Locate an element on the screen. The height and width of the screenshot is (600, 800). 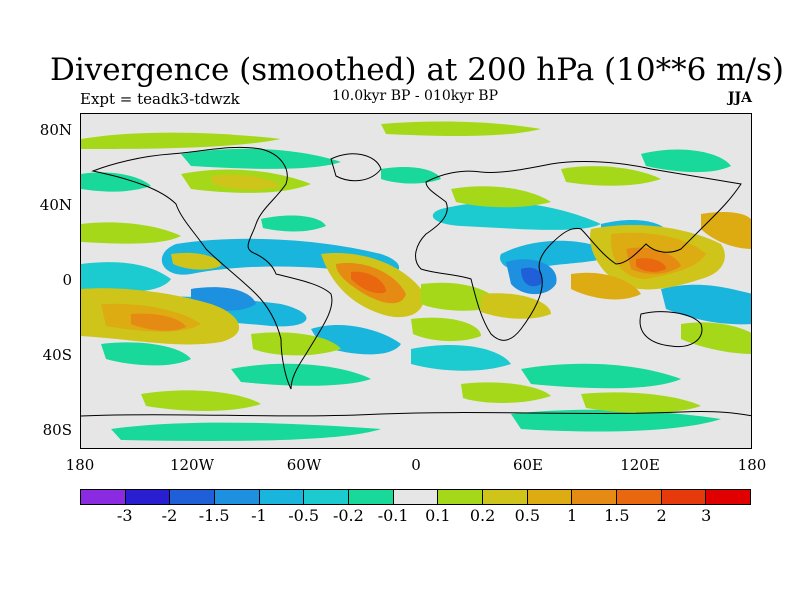
lon-label-60w: 60W is located at coordinates (304, 465).